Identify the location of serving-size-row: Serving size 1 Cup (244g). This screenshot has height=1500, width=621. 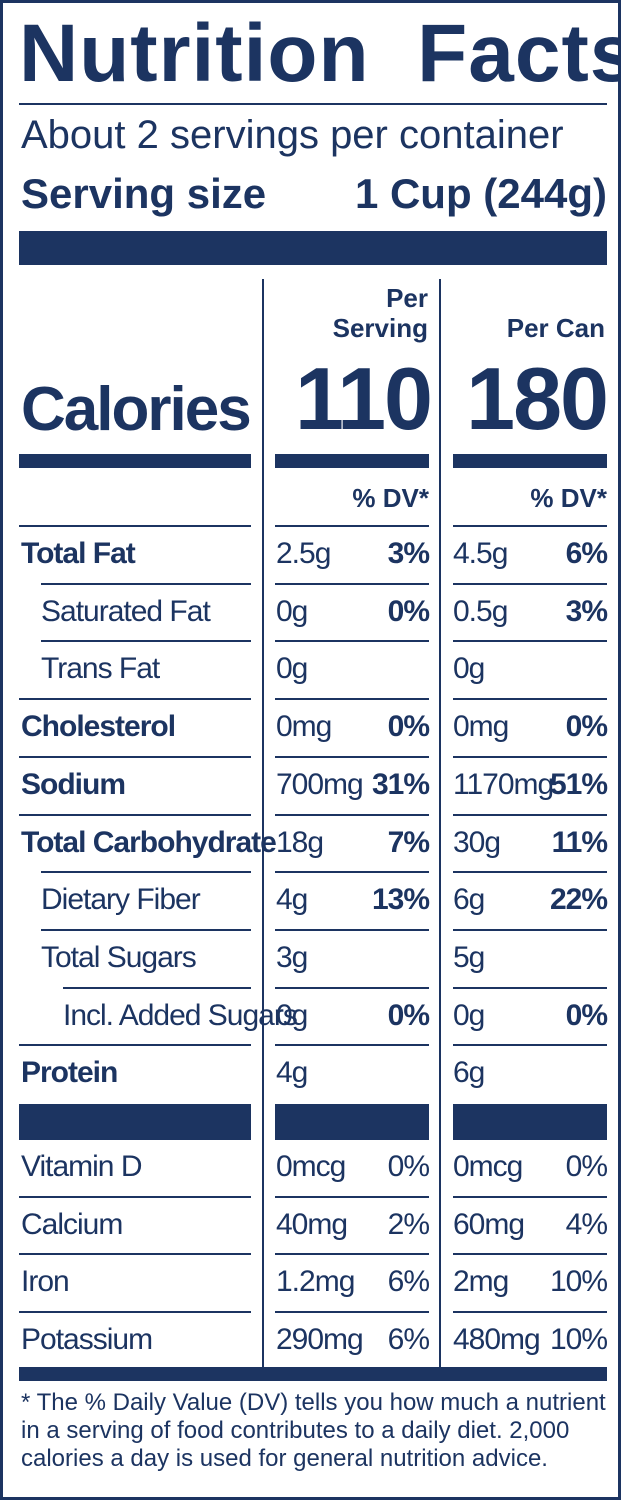
(314, 194).